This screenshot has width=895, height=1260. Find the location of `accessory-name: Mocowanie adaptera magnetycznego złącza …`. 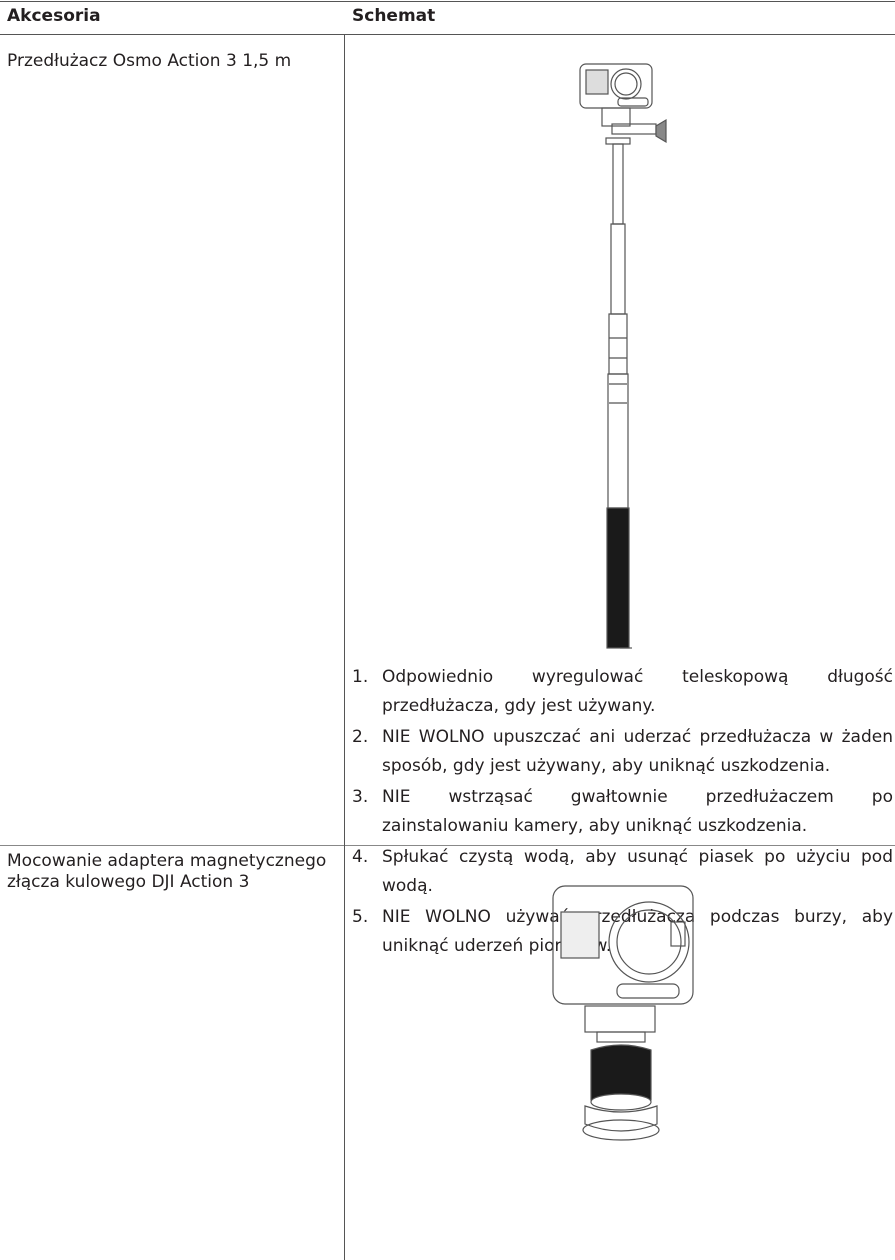

accessory-name: Mocowanie adaptera magnetycznego złącza … is located at coordinates (167, 871).